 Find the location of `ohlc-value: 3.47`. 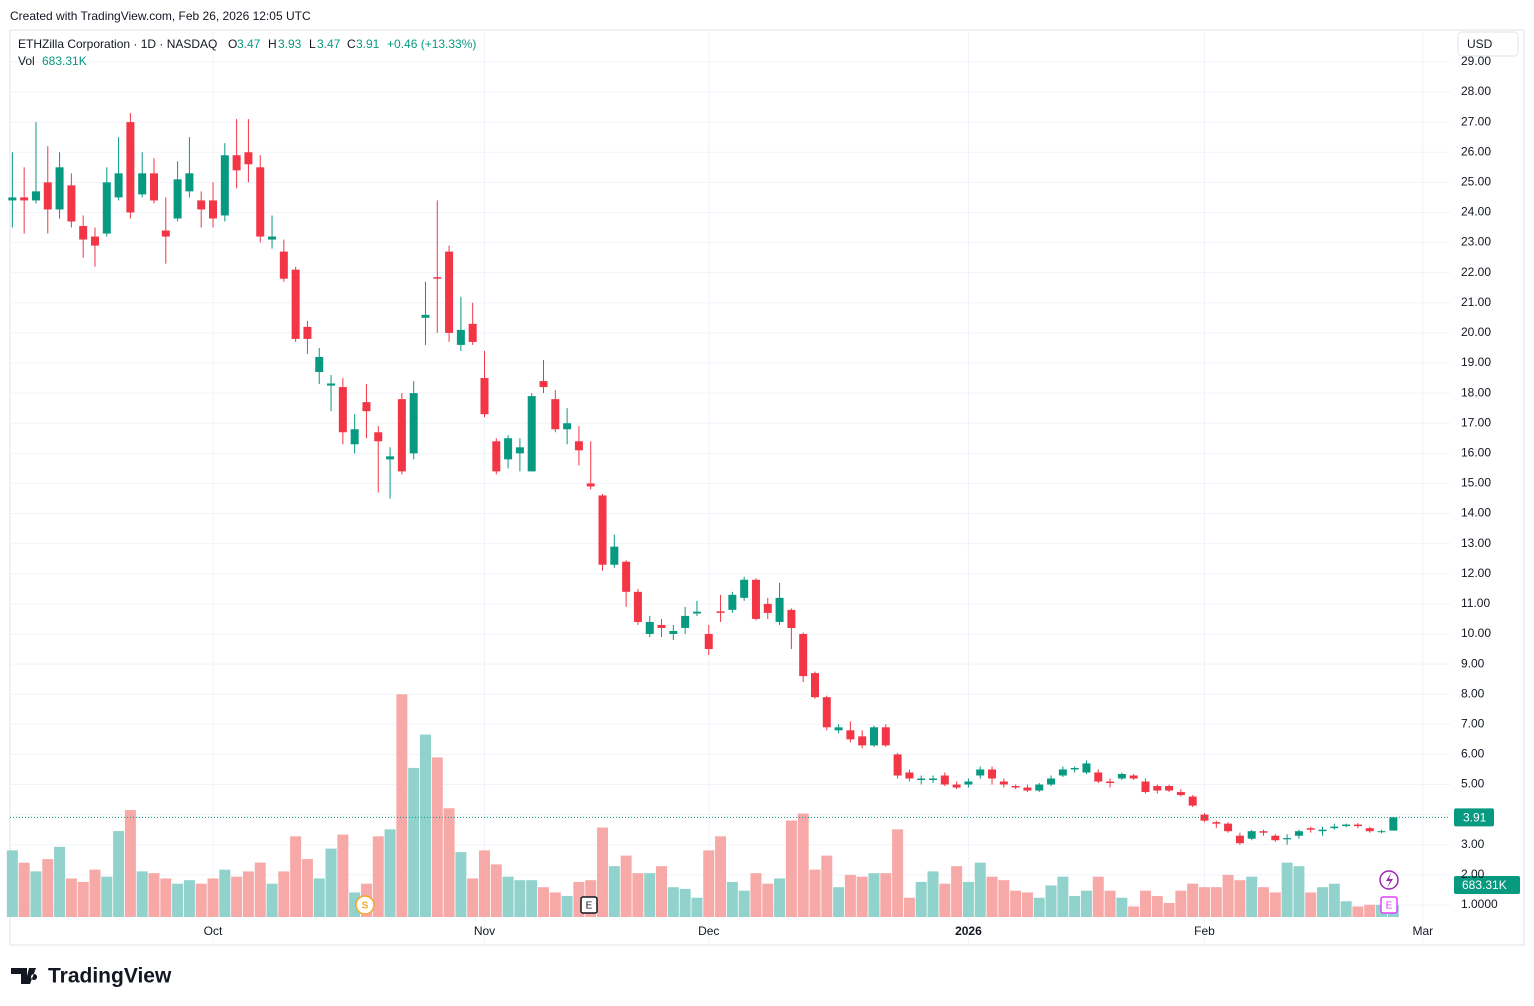

ohlc-value: 3.47 is located at coordinates (329, 44).